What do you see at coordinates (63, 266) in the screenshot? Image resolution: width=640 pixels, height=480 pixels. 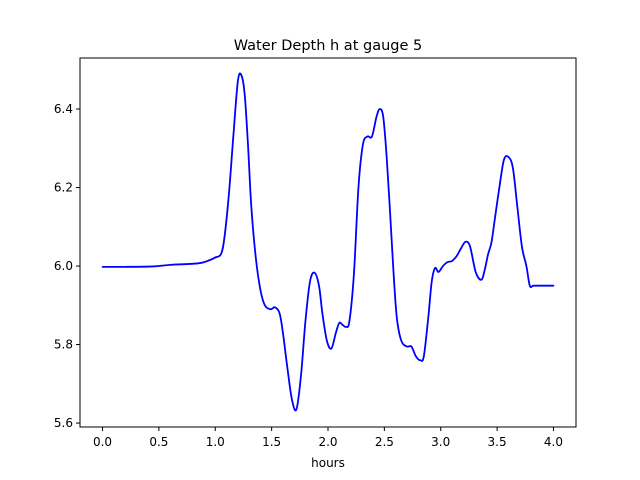 I see `y-tick-label: 6.0` at bounding box center [63, 266].